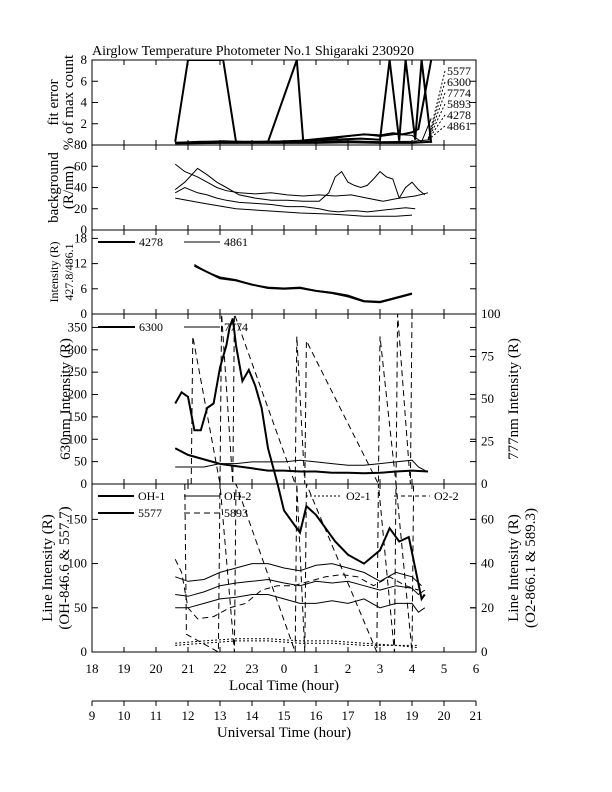 The height and width of the screenshot is (792, 612). What do you see at coordinates (80, 607) in the screenshot?
I see `y-tick-label: 50` at bounding box center [80, 607].